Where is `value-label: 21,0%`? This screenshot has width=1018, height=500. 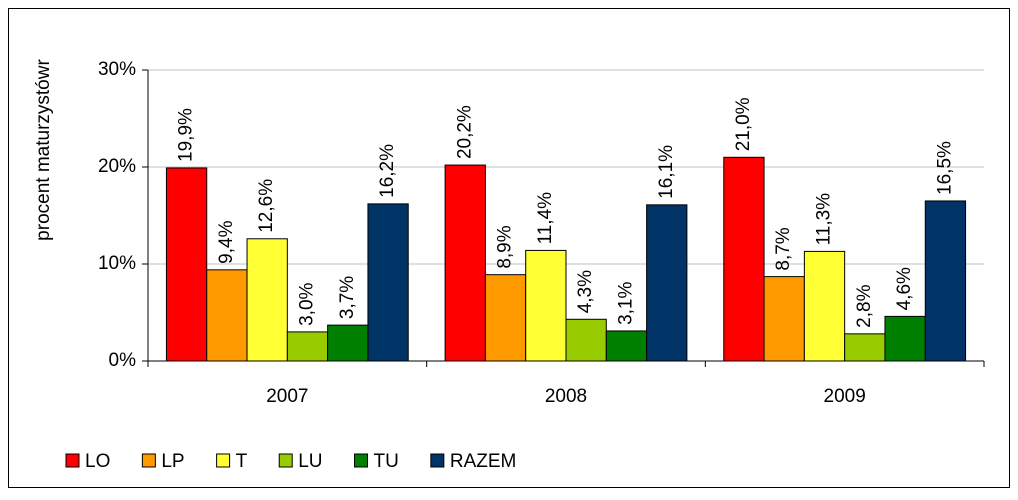
value-label: 21,0% is located at coordinates (743, 124).